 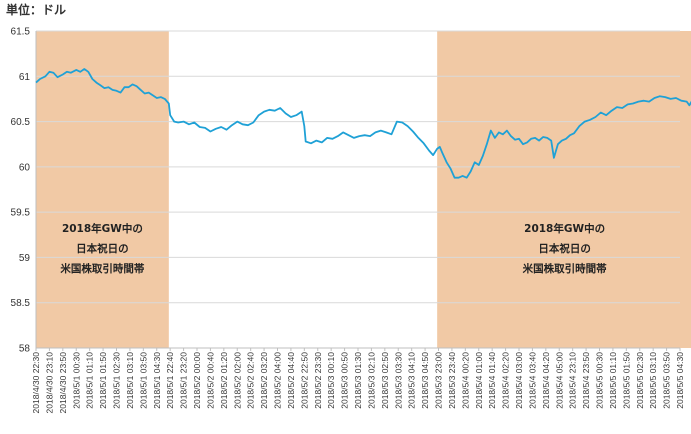 I want to click on x-tick-label: 2018/5/2 04:40, so click(x=291, y=380).